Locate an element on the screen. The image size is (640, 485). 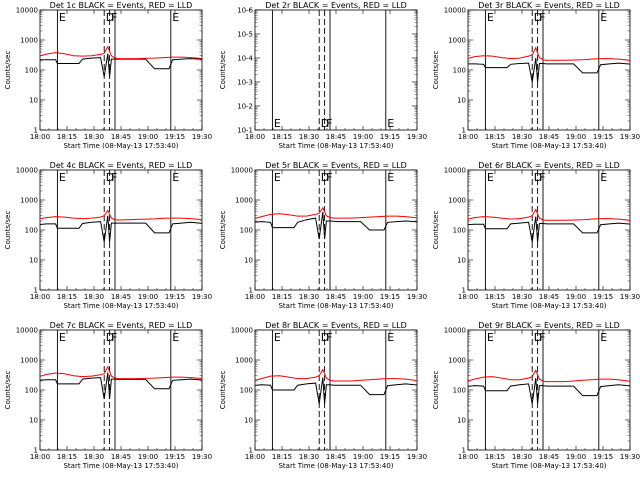
y-tick-label: 10-4 is located at coordinates (245, 59).